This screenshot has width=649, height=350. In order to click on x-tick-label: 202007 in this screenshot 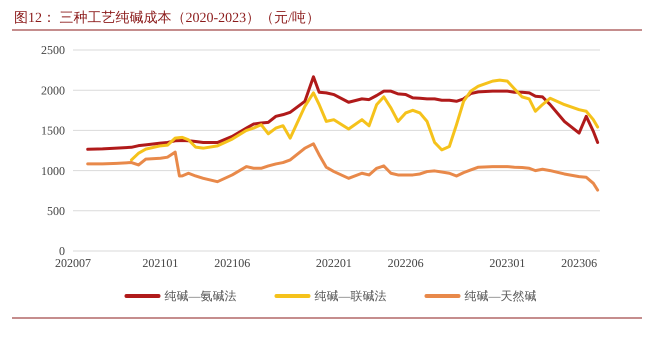, I will do `click(73, 263)`.